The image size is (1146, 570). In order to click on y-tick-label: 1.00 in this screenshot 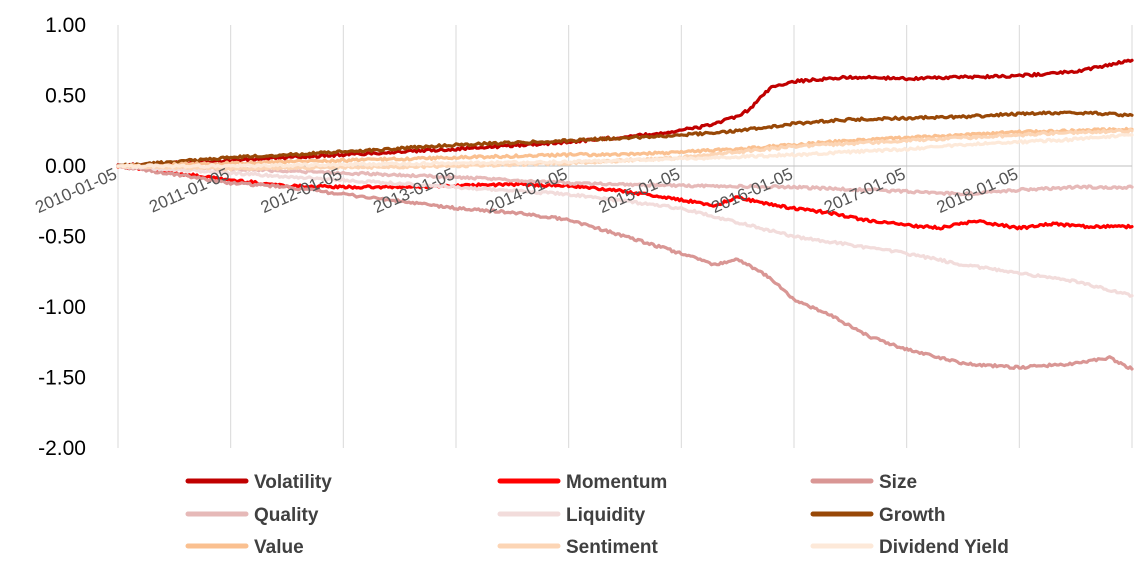, I will do `click(65, 25)`.